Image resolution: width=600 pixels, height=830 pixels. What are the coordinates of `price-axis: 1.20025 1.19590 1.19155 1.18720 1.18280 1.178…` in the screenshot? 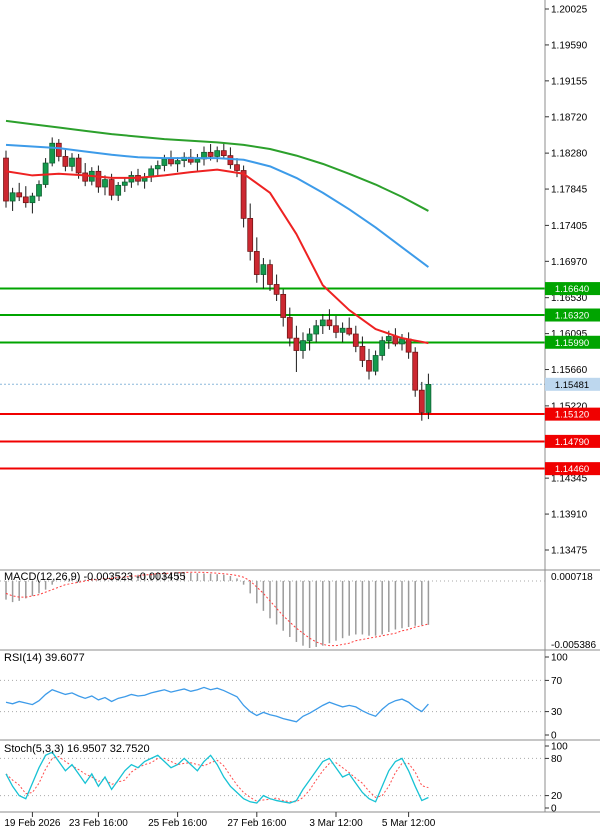 It's located at (572, 281).